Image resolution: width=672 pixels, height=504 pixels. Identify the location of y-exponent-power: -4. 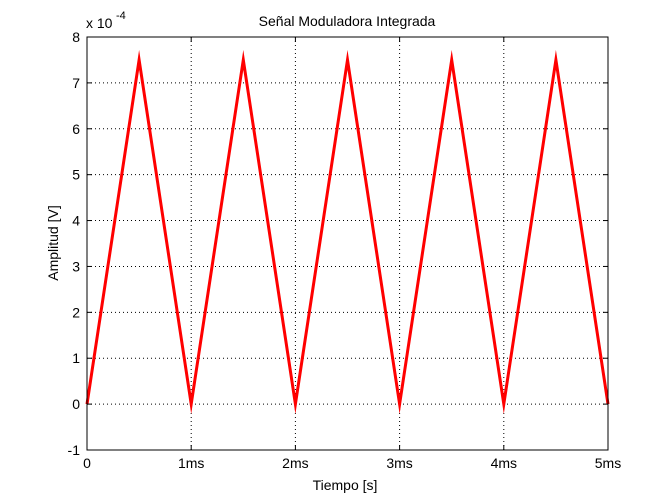
(121, 16).